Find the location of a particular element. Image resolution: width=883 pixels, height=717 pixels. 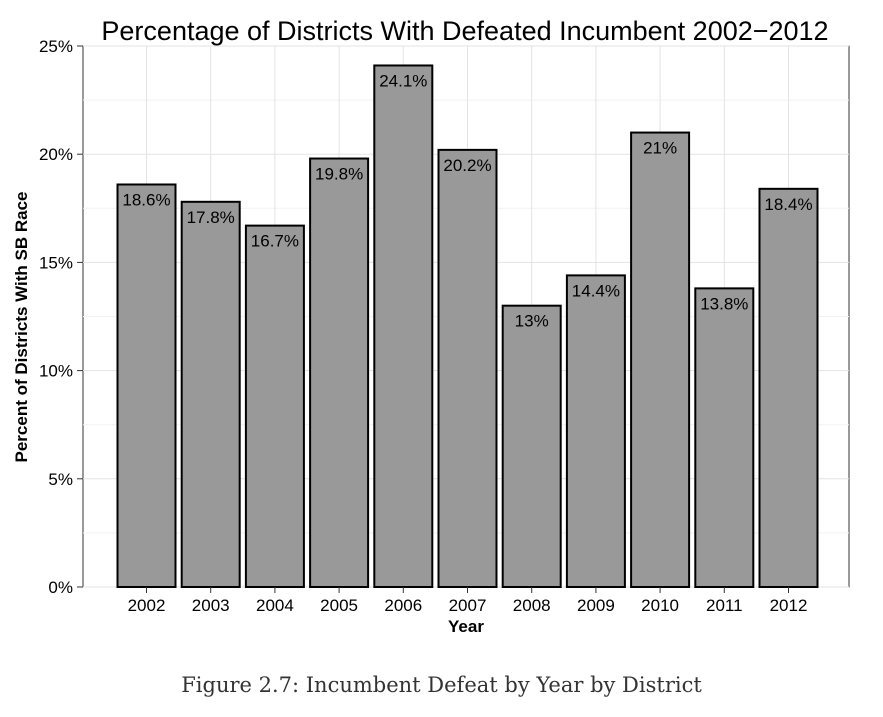

x-tick-label: 2007 is located at coordinates (468, 605).